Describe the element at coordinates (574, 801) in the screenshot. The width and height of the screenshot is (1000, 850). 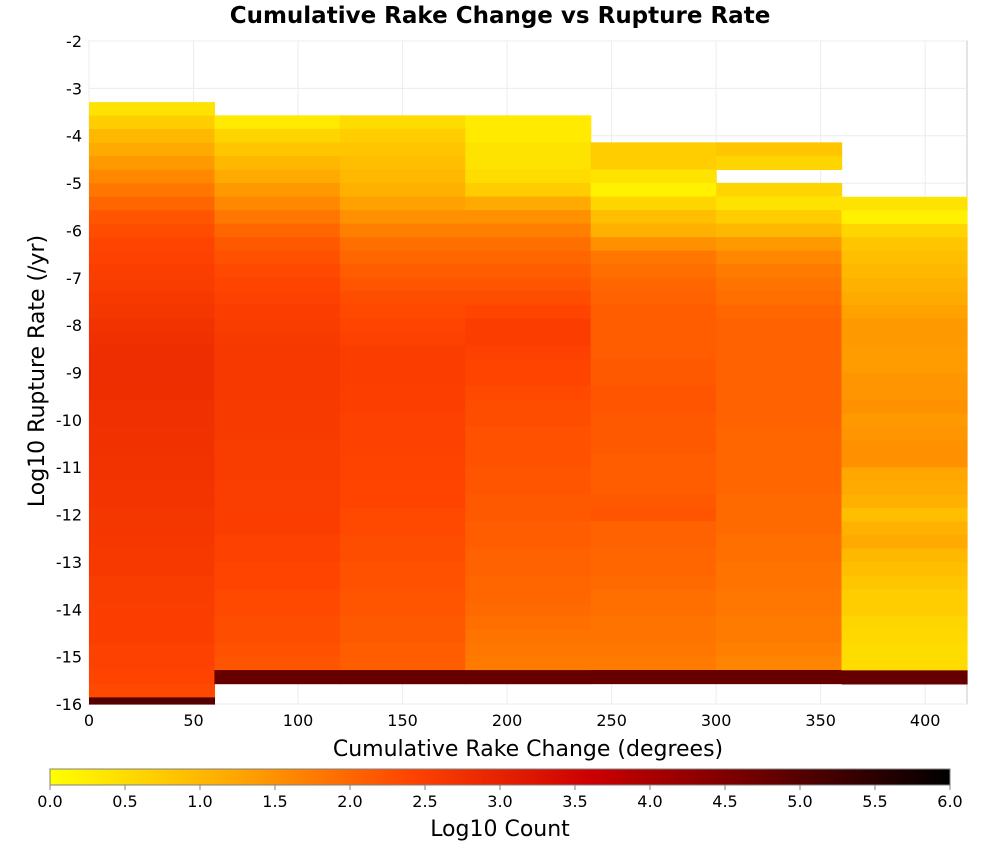
I see `colorbar-tick-label: 3.5` at that location.